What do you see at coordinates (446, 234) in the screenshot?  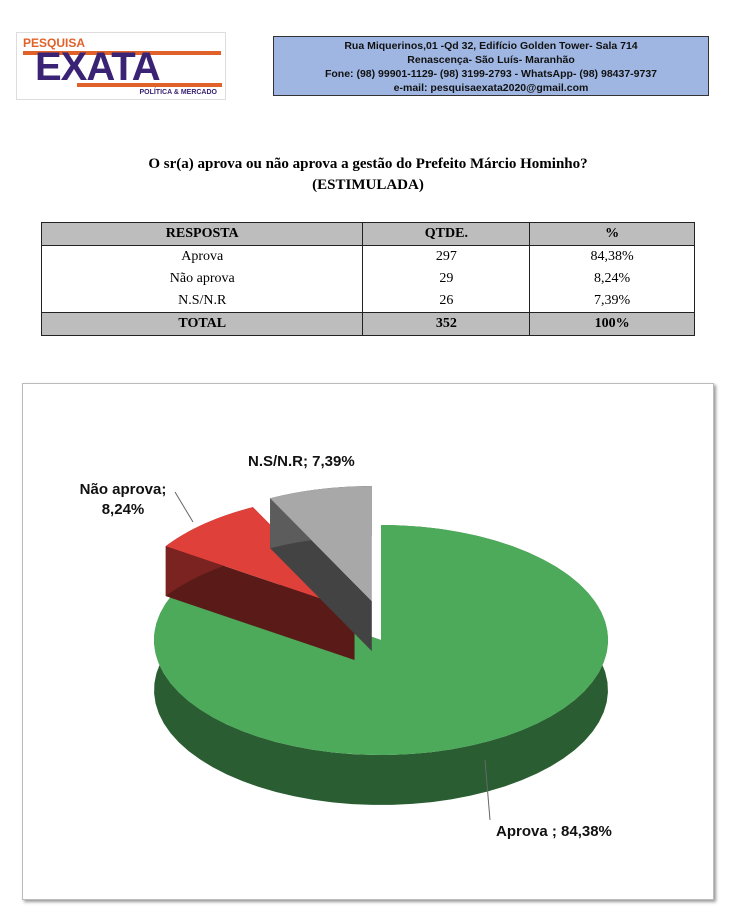 I see `header-qtde: QTDE.` at bounding box center [446, 234].